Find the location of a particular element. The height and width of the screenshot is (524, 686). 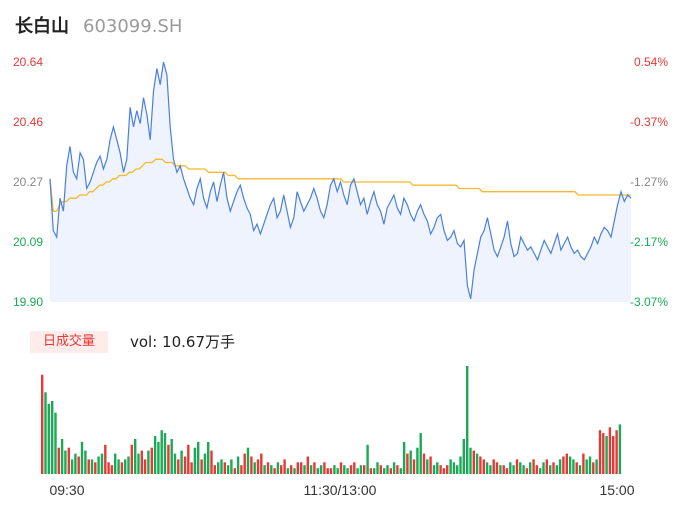

stock-header: 长白山 603099.SH is located at coordinates (98, 25).